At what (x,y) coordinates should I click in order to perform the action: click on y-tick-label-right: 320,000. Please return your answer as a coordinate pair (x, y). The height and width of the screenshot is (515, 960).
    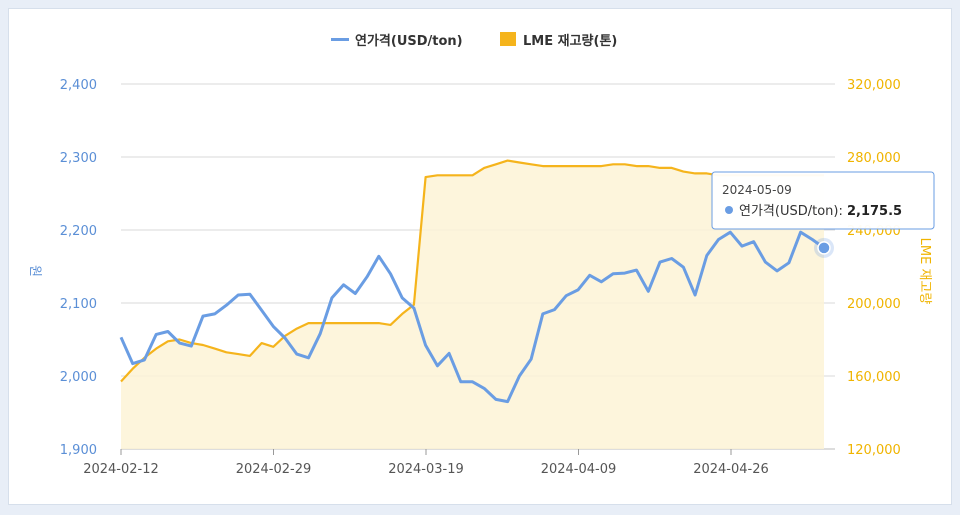
    Looking at the image, I should click on (874, 85).